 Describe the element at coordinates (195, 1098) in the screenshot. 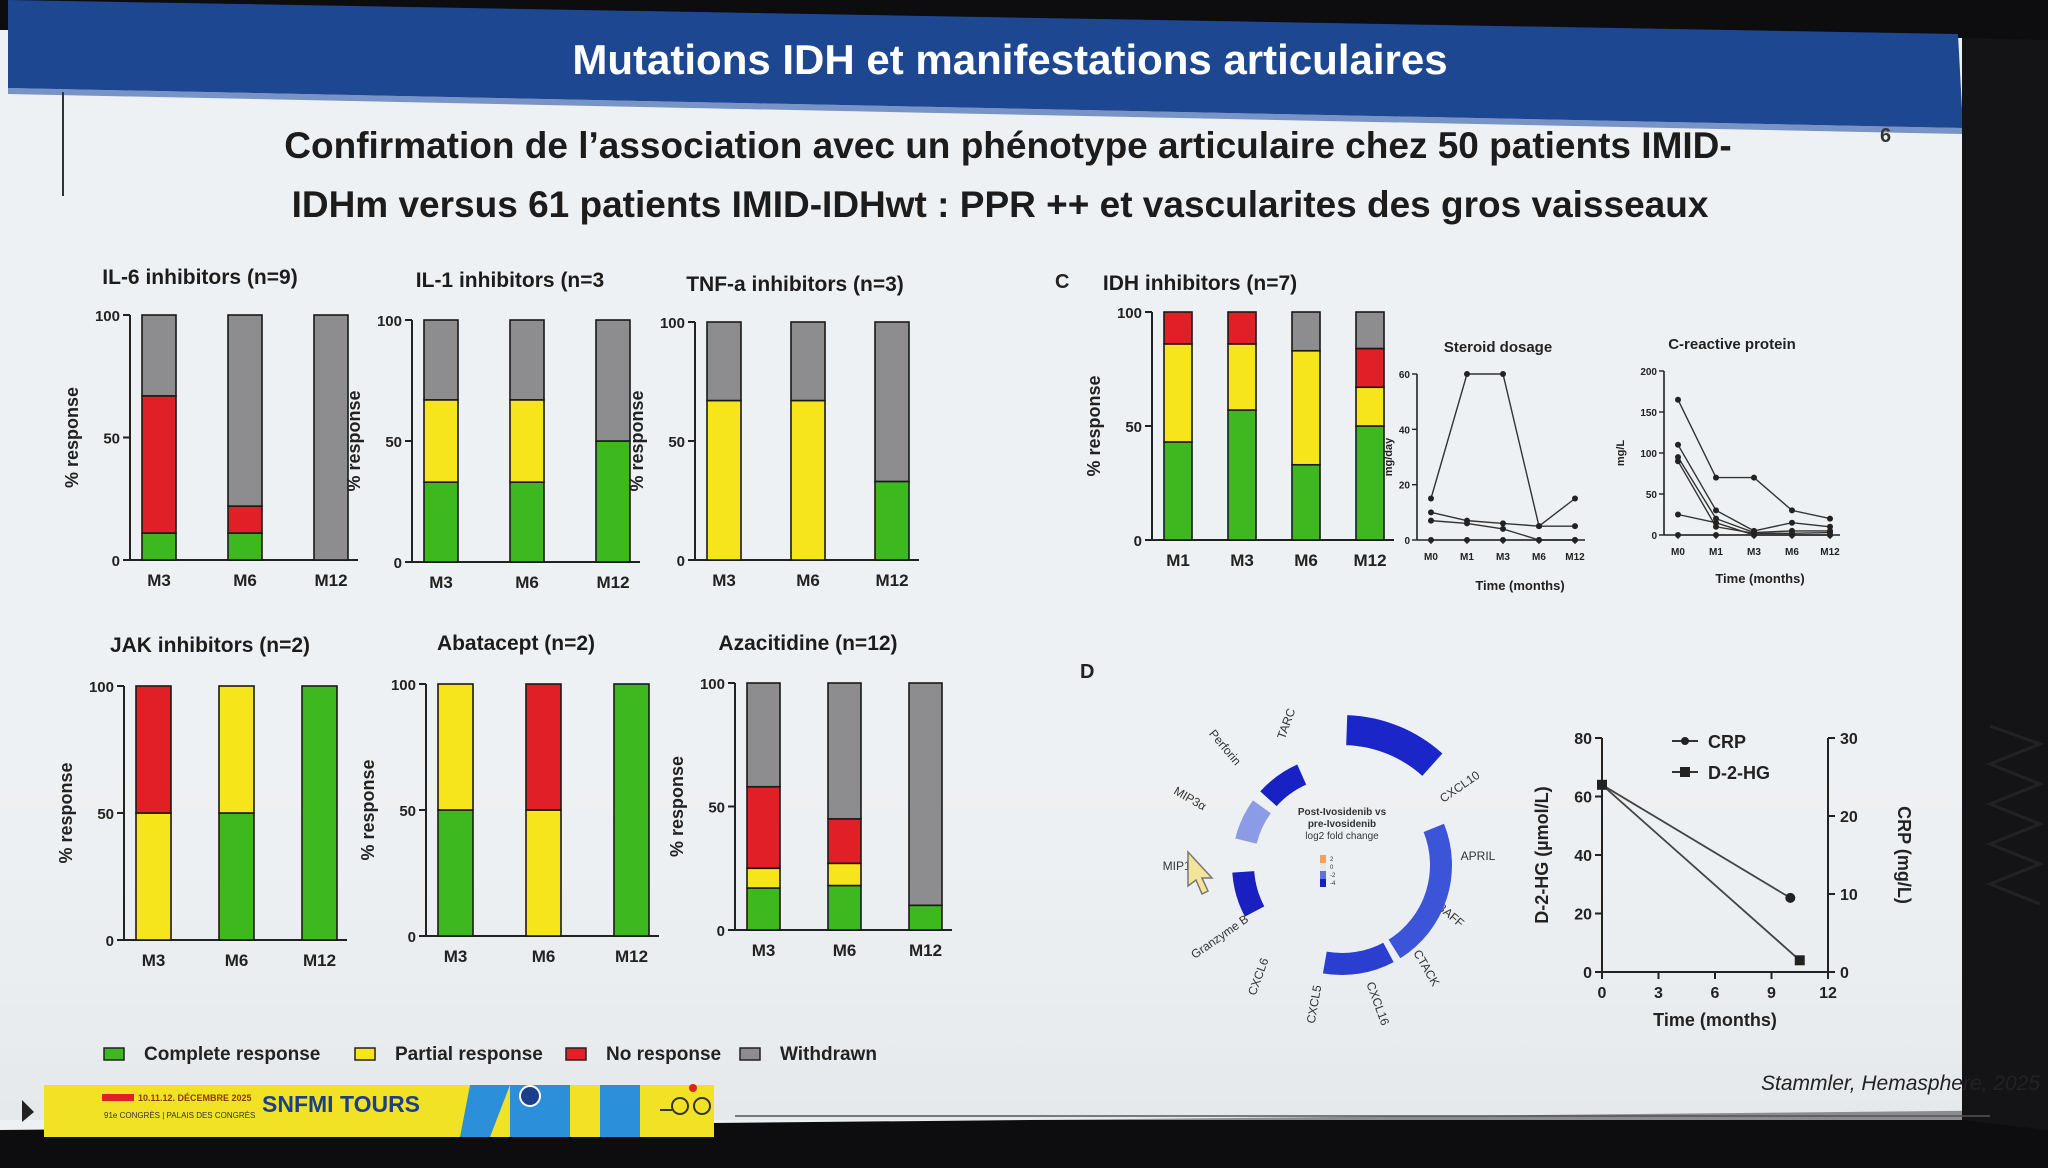

I see `congress-dates: 10.11.12. DÉCEMBRE 2025` at that location.